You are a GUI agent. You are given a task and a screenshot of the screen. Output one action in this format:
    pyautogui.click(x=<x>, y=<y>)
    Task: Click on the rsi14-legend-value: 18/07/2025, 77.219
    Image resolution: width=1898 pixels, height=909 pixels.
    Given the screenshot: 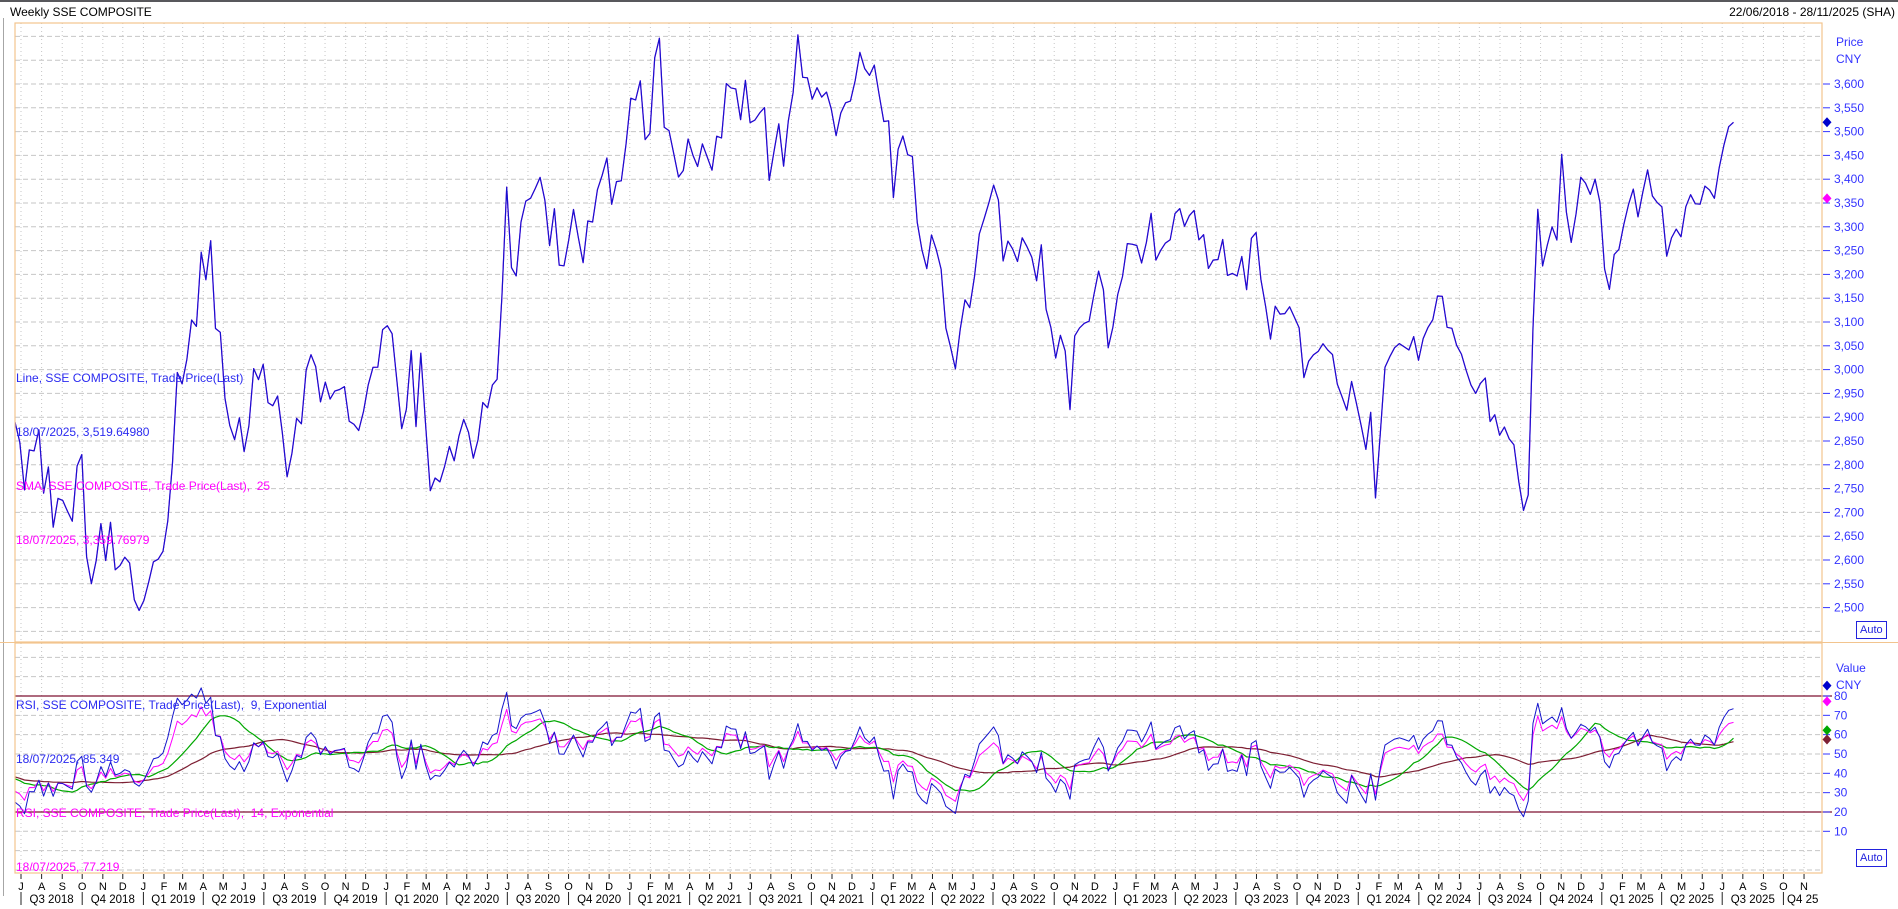 What is the action you would take?
    pyautogui.click(x=68, y=867)
    